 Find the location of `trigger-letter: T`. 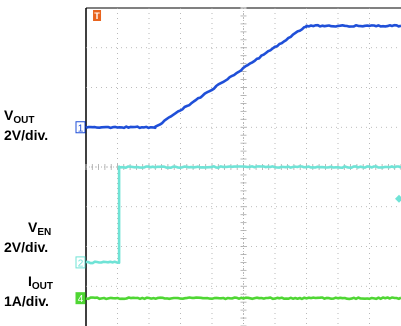

trigger-letter: T is located at coordinates (97, 16).